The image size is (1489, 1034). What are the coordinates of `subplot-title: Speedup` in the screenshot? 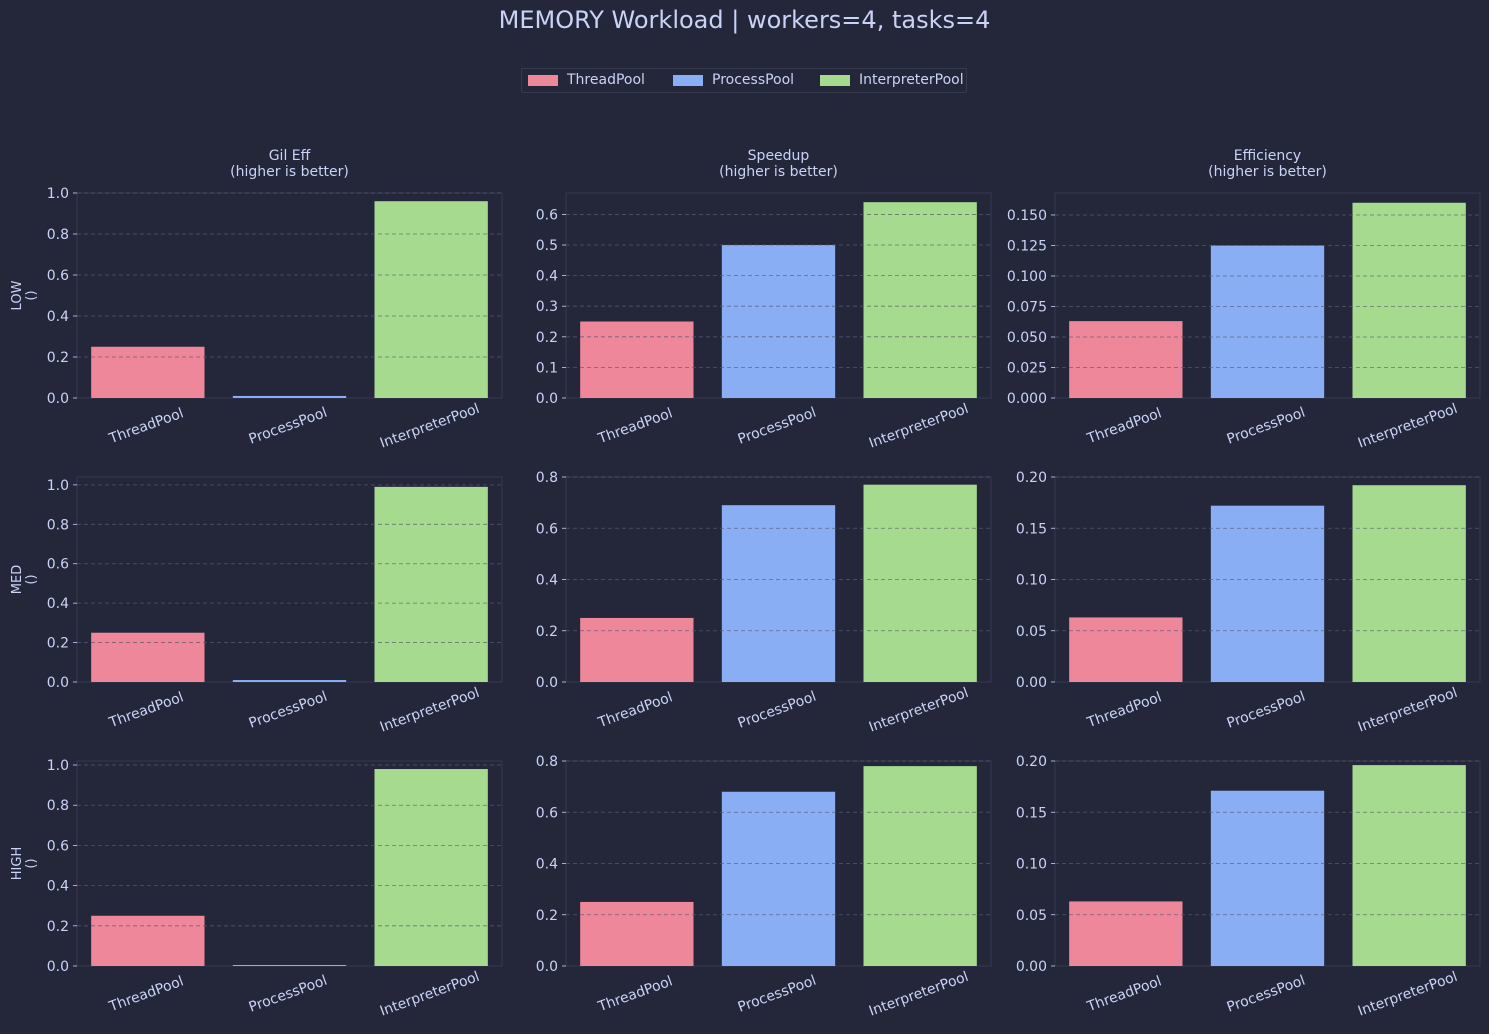 It's located at (779, 156).